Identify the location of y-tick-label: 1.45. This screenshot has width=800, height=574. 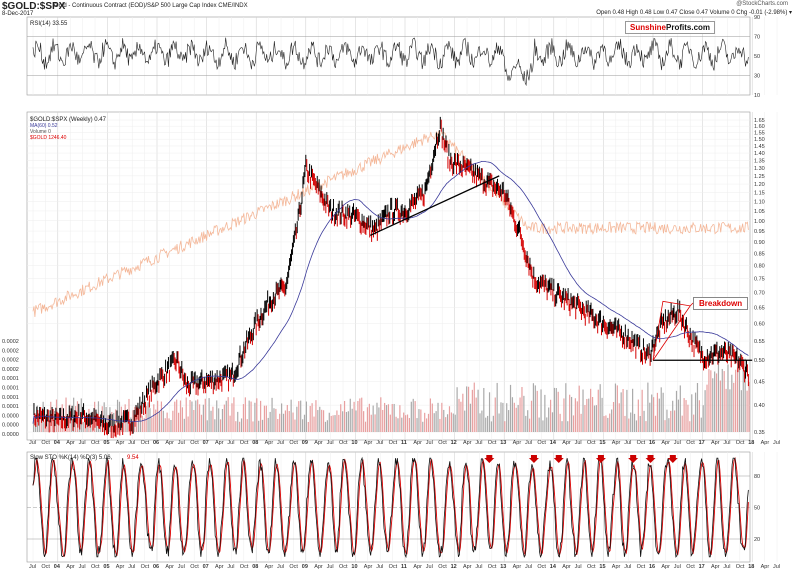
(759, 147).